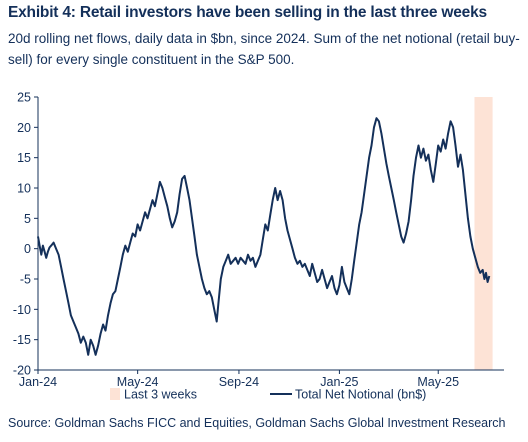  I want to click on y-tick-label: -20, so click(22, 371).